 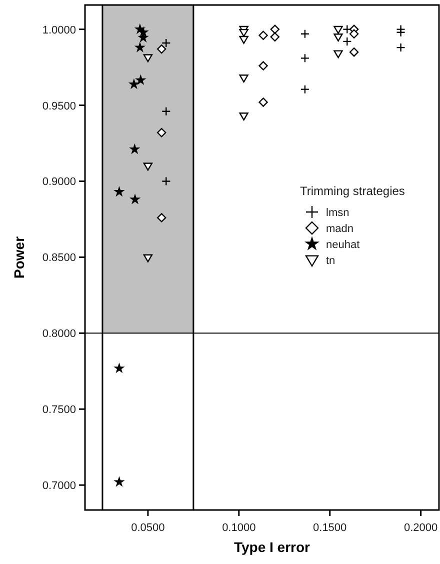 I want to click on x-tick-label: 0.2000, so click(x=421, y=528).